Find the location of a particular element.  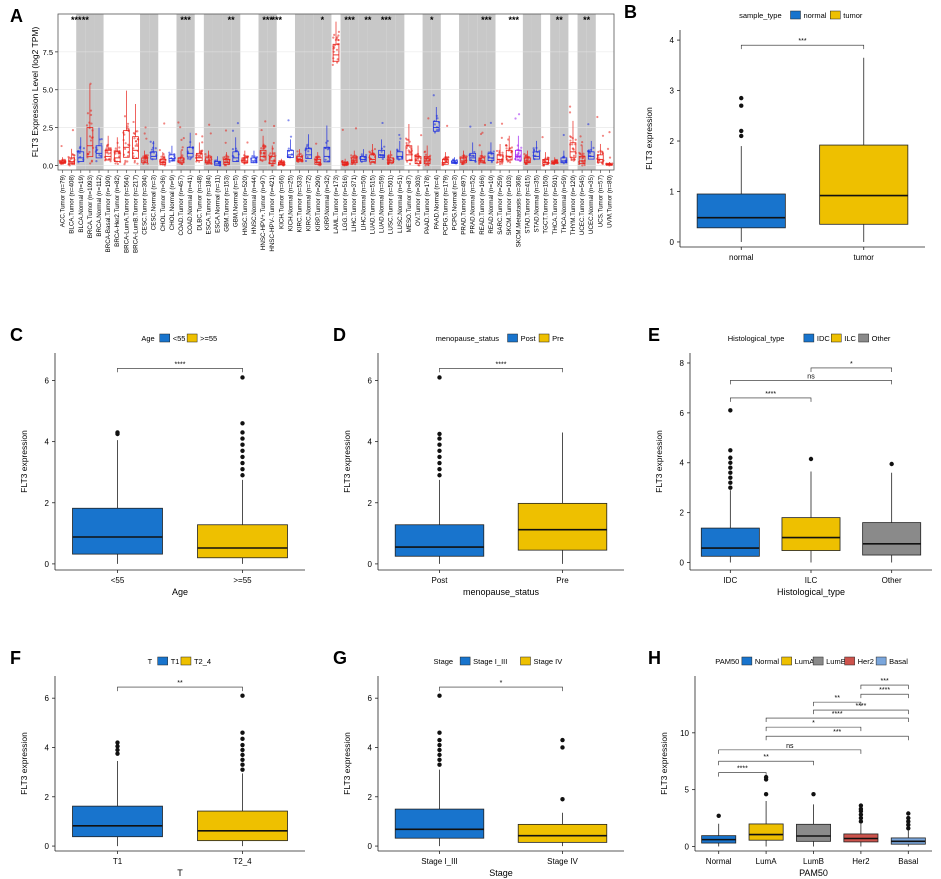

legend-item: >=55 is located at coordinates (208, 338).